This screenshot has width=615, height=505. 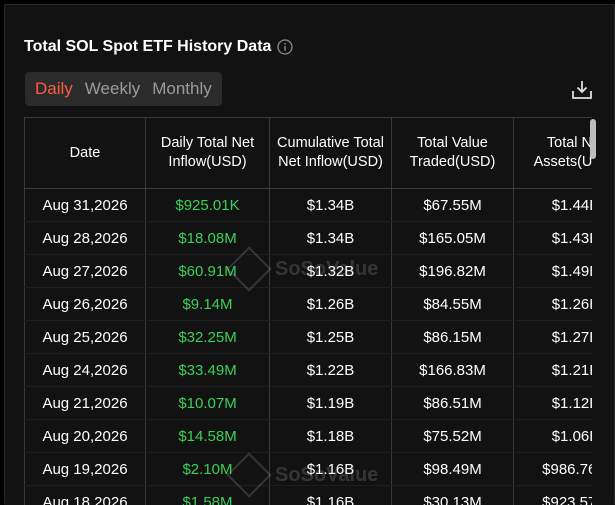 I want to click on cell-net-assets: $923.57M, so click(x=553, y=495).